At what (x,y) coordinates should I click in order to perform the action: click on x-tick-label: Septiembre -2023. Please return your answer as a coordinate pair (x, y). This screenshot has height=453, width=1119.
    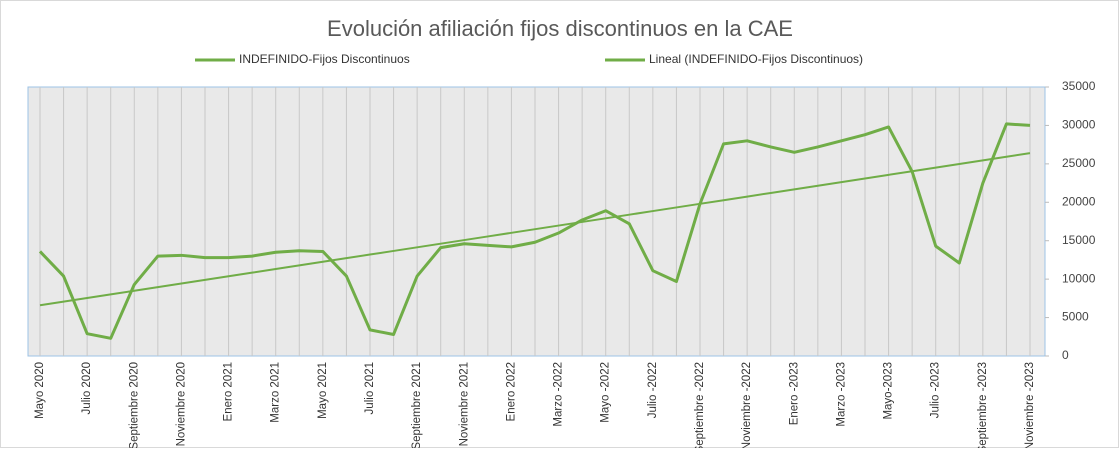
    Looking at the image, I should click on (983, 405).